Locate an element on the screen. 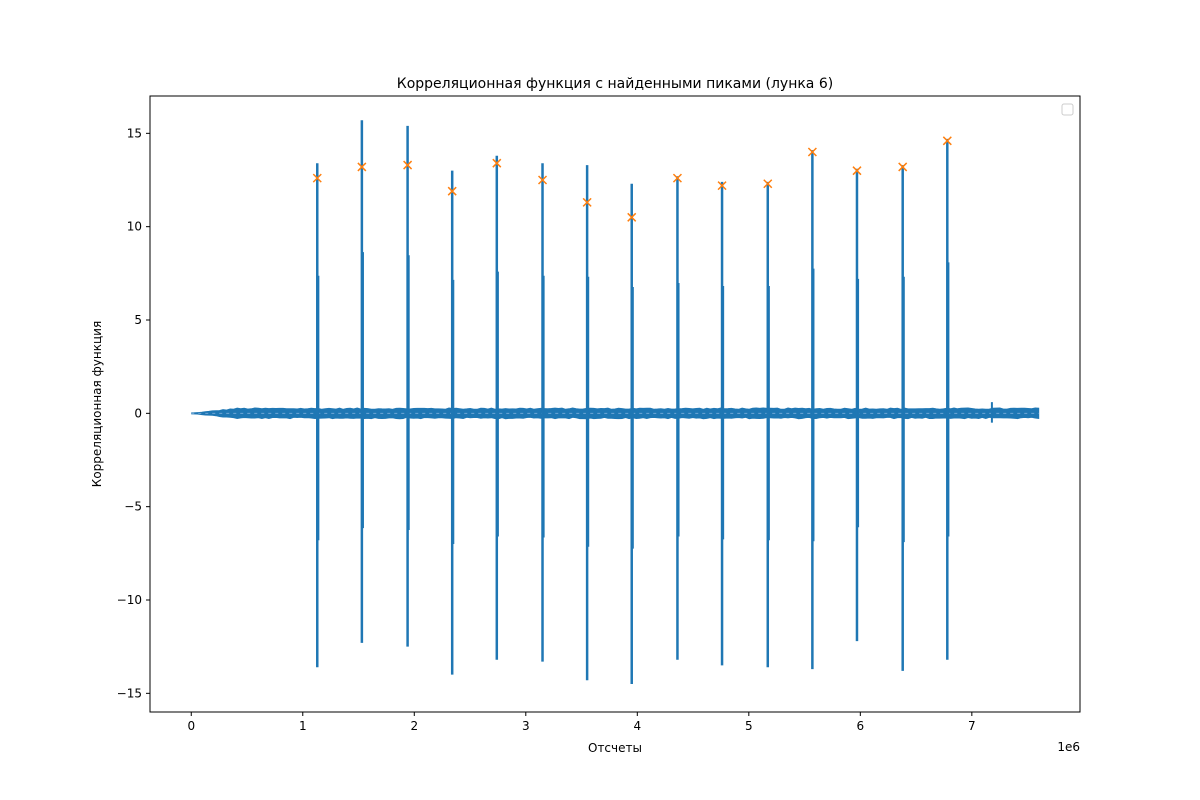 The height and width of the screenshot is (800, 1200). x-axis: 0 1 2 3 4 5 6 7 is located at coordinates (581, 722).